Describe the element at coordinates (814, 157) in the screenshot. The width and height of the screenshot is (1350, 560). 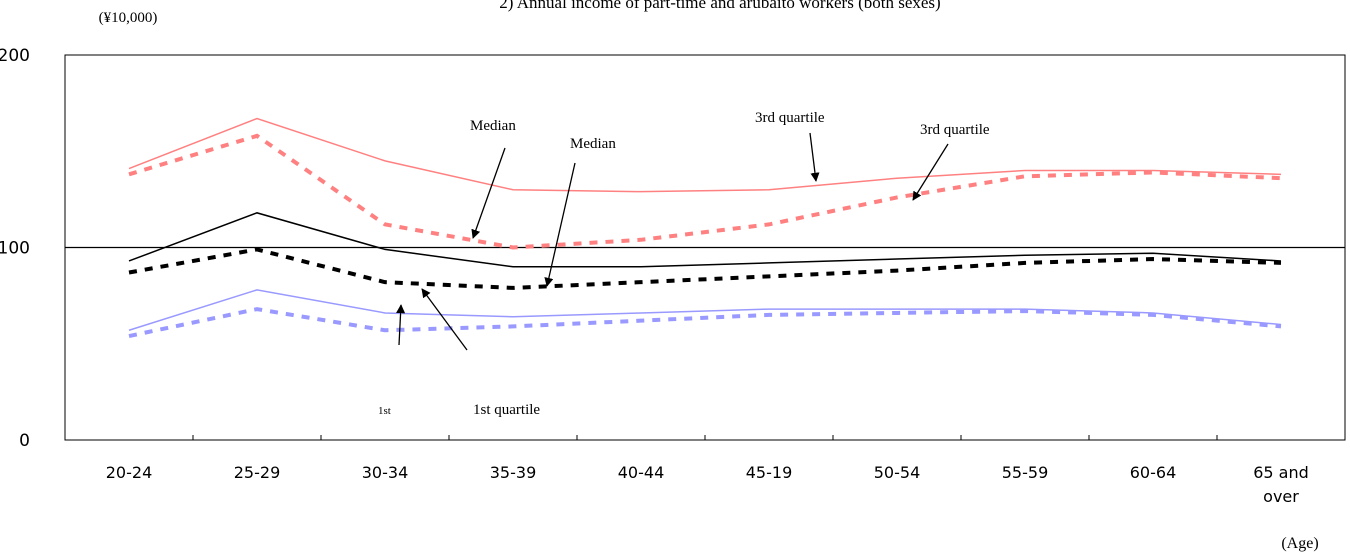
I see `arrow-3rd-quartile-solid` at that location.